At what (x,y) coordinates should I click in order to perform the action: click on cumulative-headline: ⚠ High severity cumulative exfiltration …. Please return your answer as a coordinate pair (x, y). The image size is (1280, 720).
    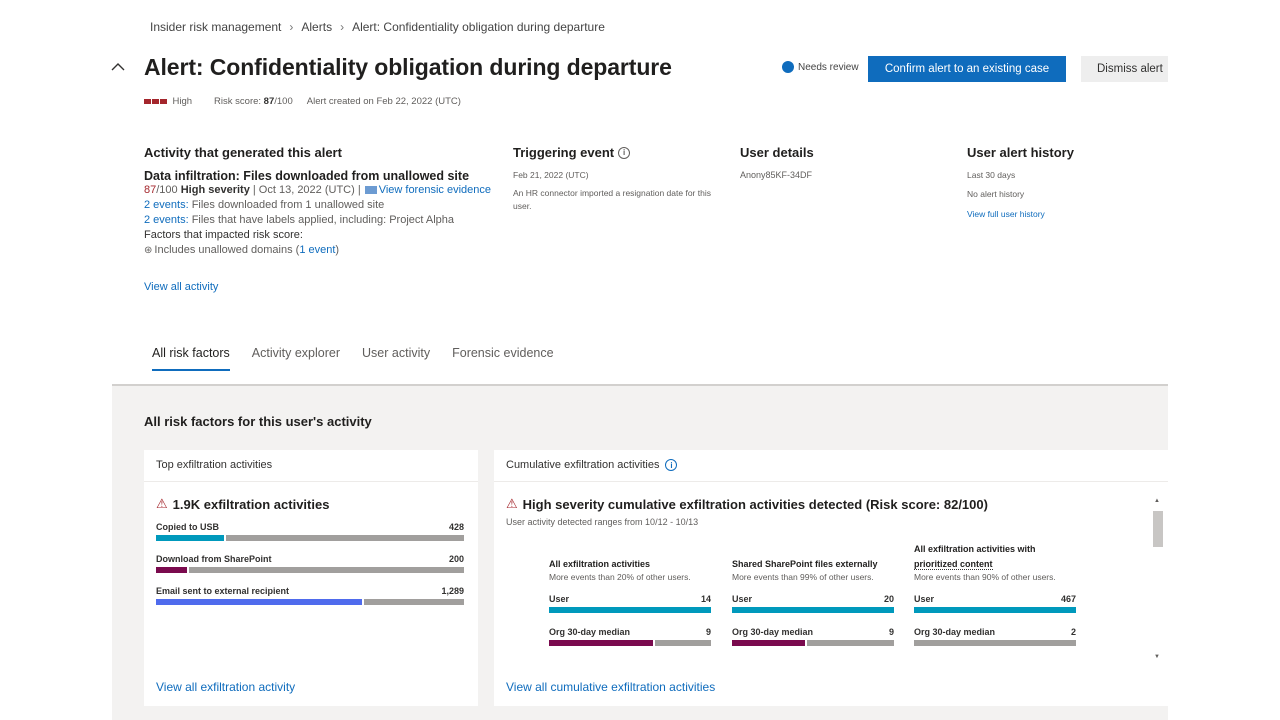
    Looking at the image, I should click on (826, 504).